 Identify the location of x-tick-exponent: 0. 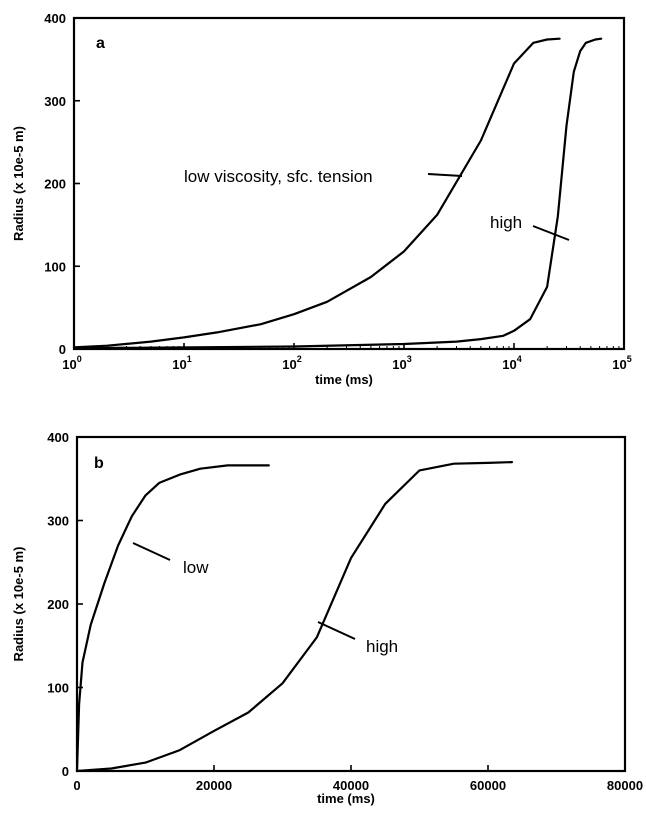
(79, 359).